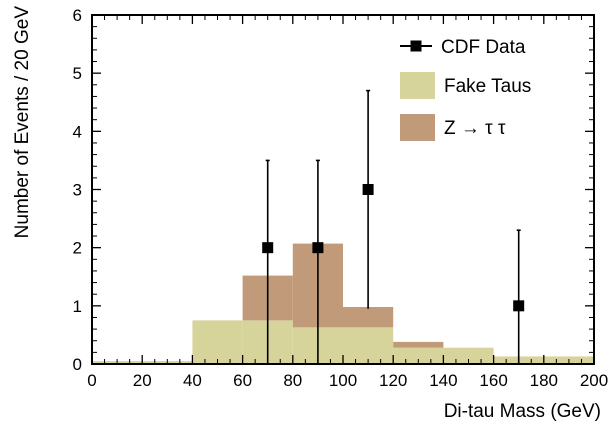 The image size is (615, 428). Describe the element at coordinates (22, 122) in the screenshot. I see `y-axis-title: Number of Events / 20 GeV` at that location.